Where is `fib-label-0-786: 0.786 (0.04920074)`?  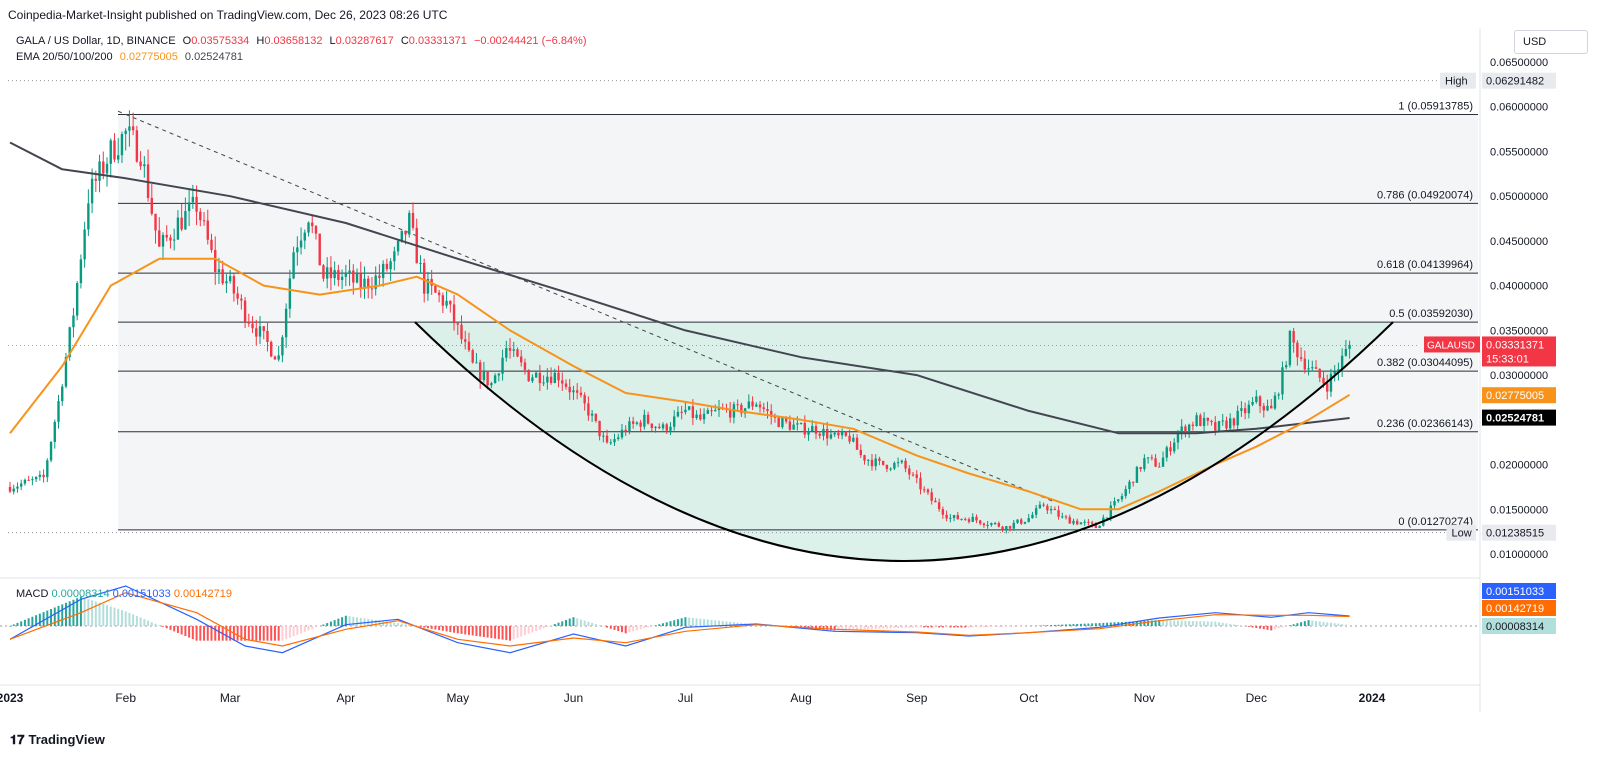
fib-label-0-786: 0.786 (0.04920074) is located at coordinates (1425, 195).